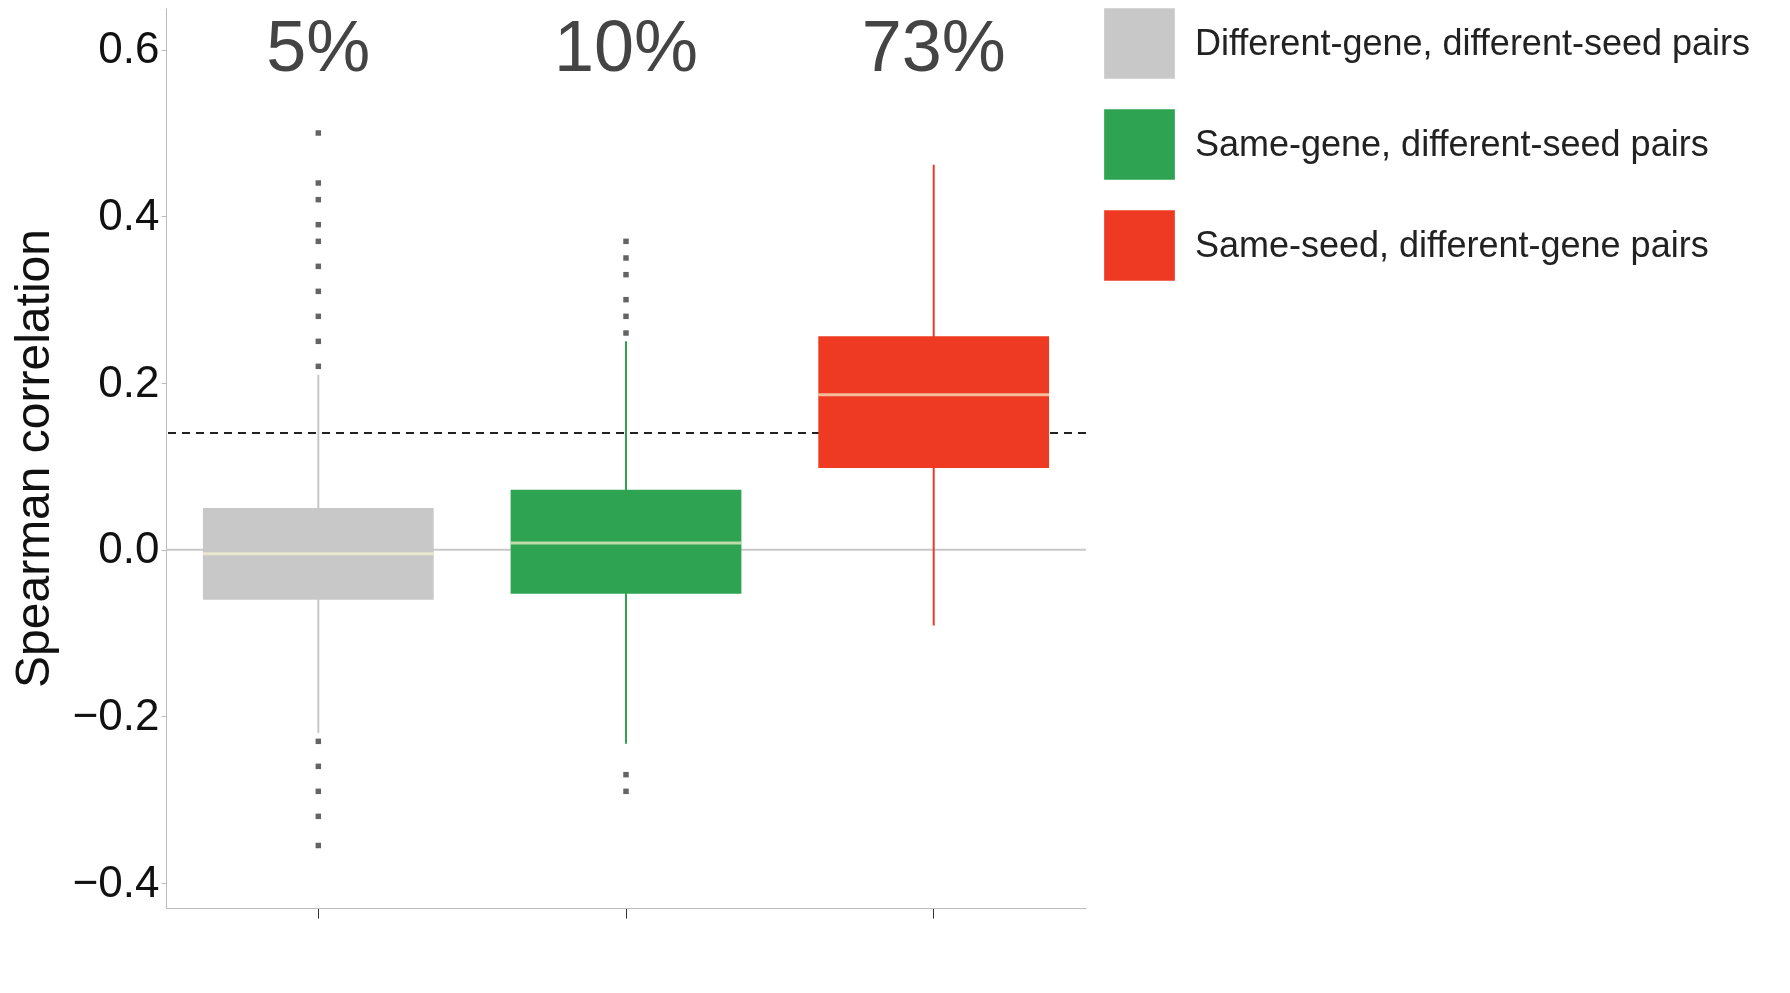 The image size is (1790, 993). I want to click on y-tick-label: 0.4, so click(129, 214).